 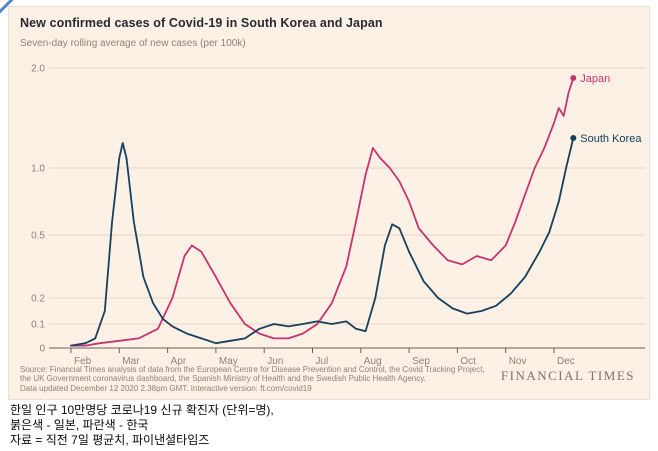 What do you see at coordinates (38, 169) in the screenshot?
I see `y-tick-label: 1.0` at bounding box center [38, 169].